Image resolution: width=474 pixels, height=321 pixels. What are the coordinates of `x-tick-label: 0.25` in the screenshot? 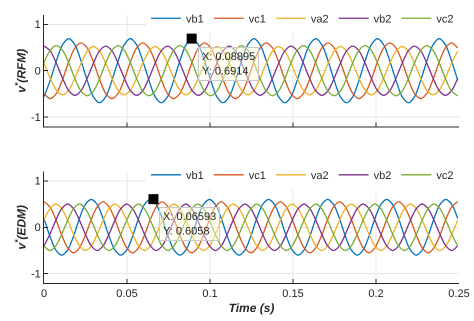 It's located at (459, 294).